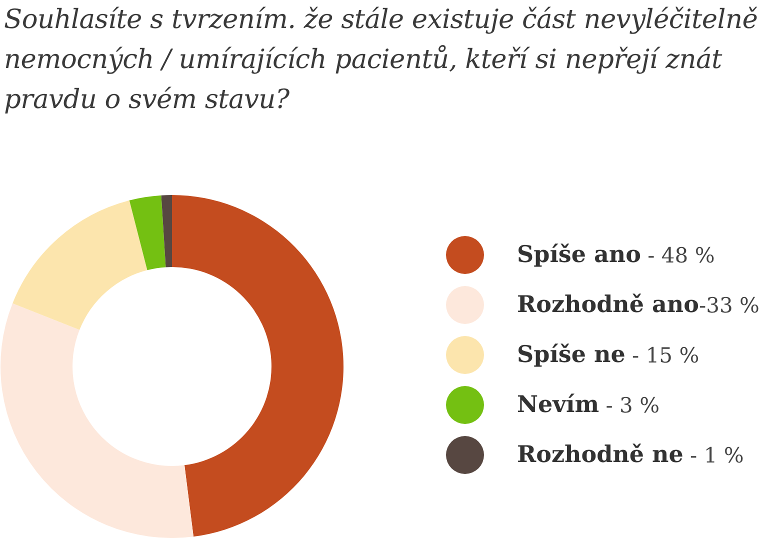  Describe the element at coordinates (677, 255) in the screenshot. I see `data-label: ‐ 48 %` at that location.